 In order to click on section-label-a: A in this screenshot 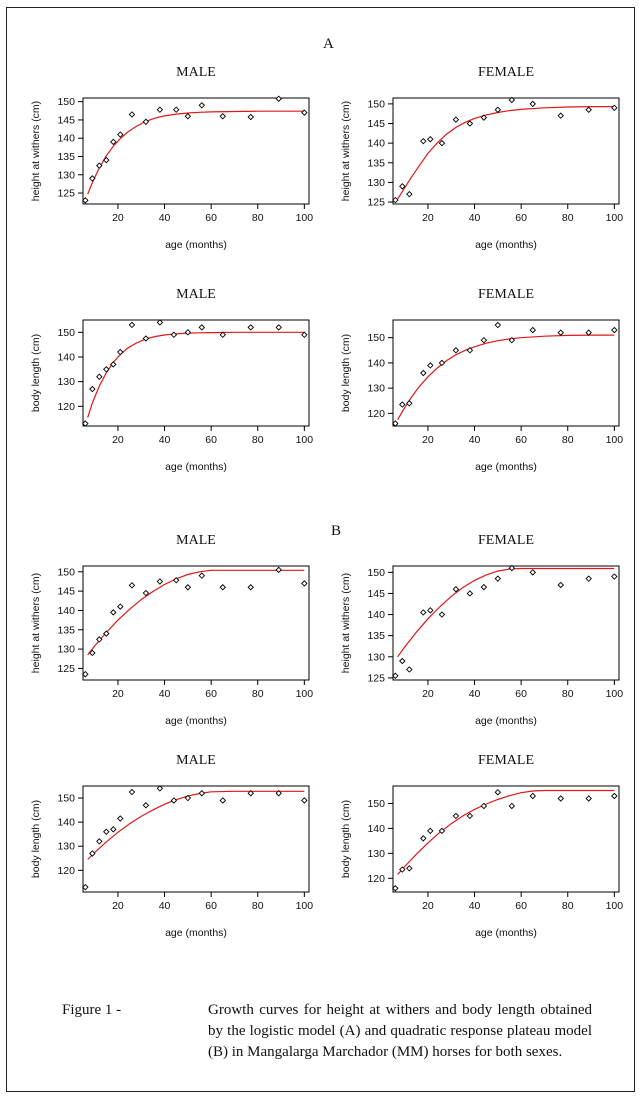, I will do `click(328, 44)`.